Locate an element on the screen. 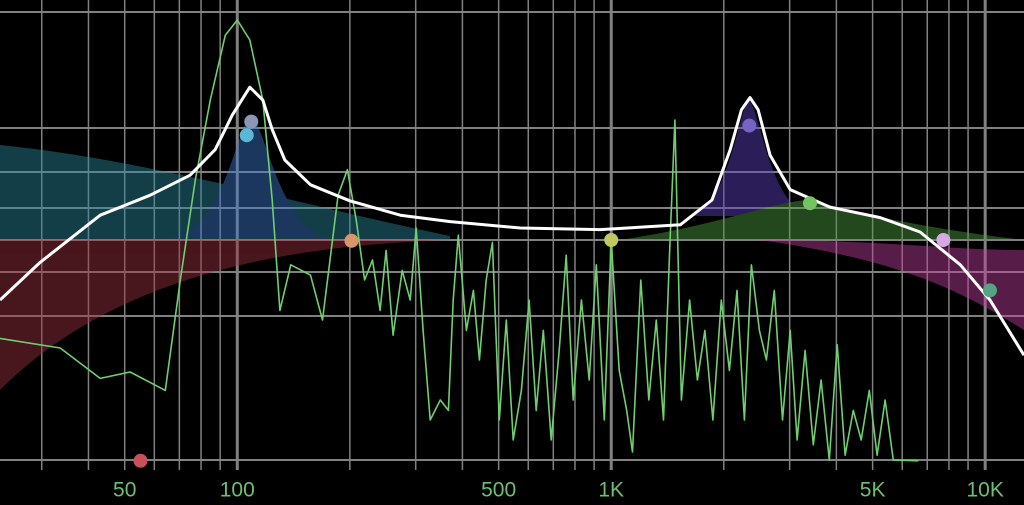 The height and width of the screenshot is (505, 1024). low-shelf-fill is located at coordinates (225, 192).